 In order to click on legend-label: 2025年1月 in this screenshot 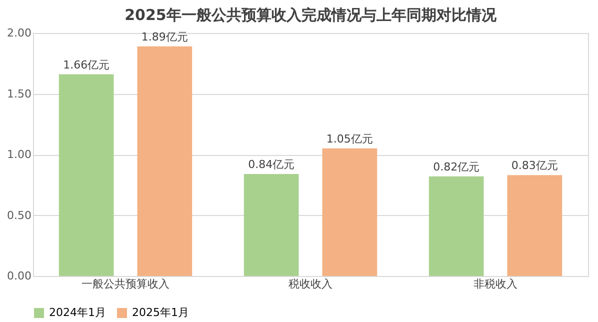, I will do `click(160, 312)`.